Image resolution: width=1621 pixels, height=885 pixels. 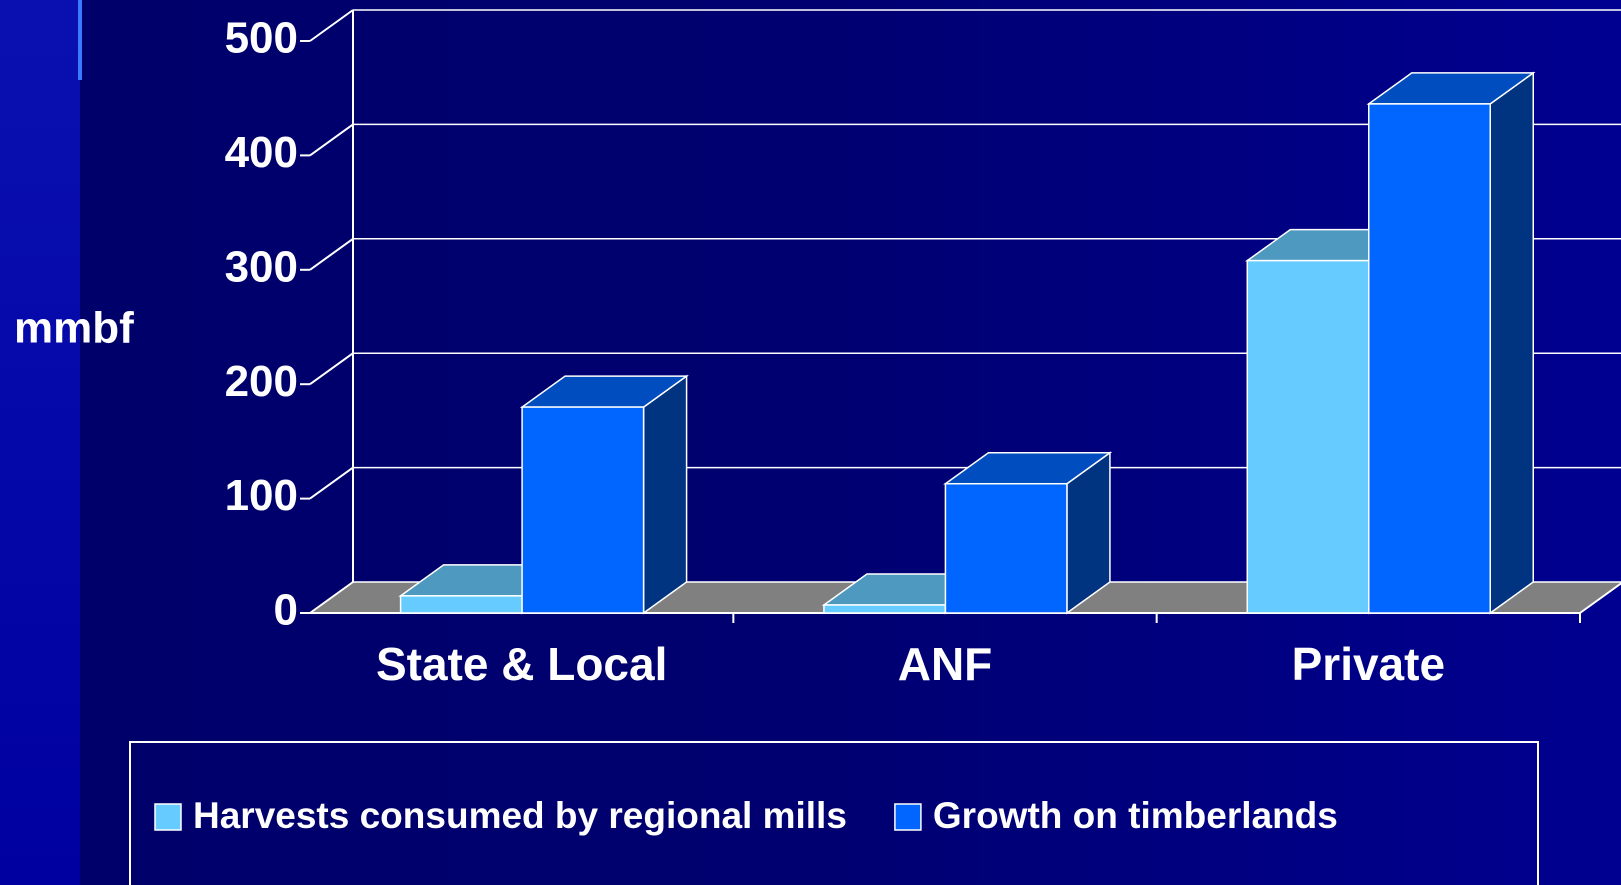 What do you see at coordinates (261, 266) in the screenshot?
I see `y-tick-label: 300` at bounding box center [261, 266].